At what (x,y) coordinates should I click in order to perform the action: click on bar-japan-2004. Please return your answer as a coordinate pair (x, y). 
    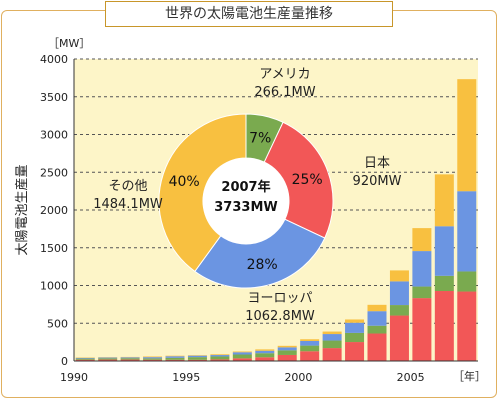
    Looking at the image, I should click on (399, 338).